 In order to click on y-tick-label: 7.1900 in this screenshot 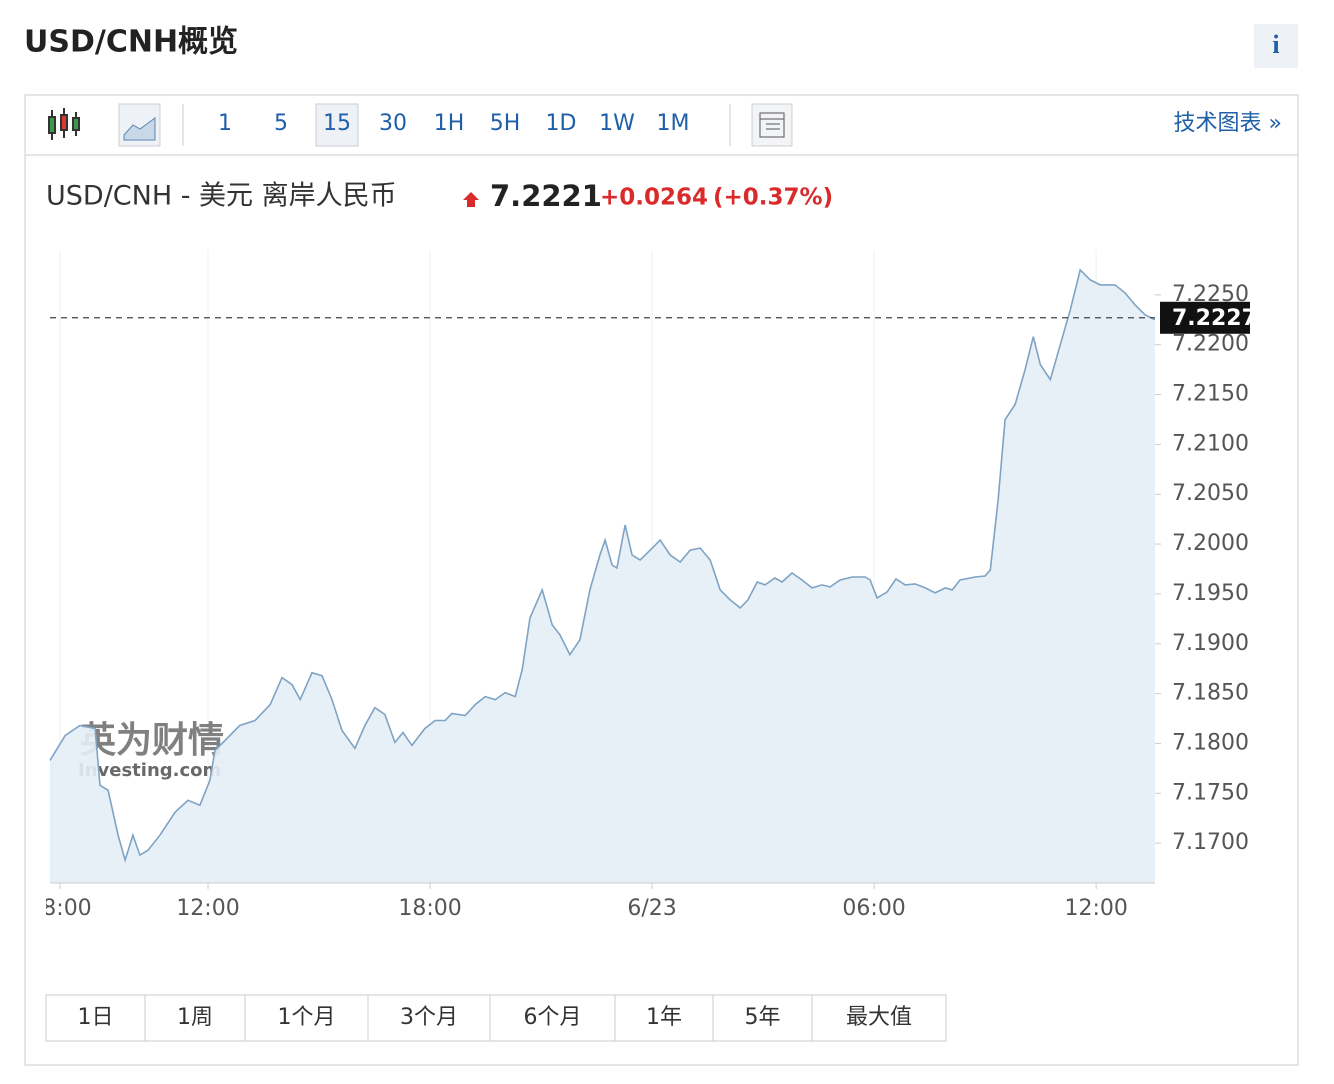, I will do `click(1210, 643)`.